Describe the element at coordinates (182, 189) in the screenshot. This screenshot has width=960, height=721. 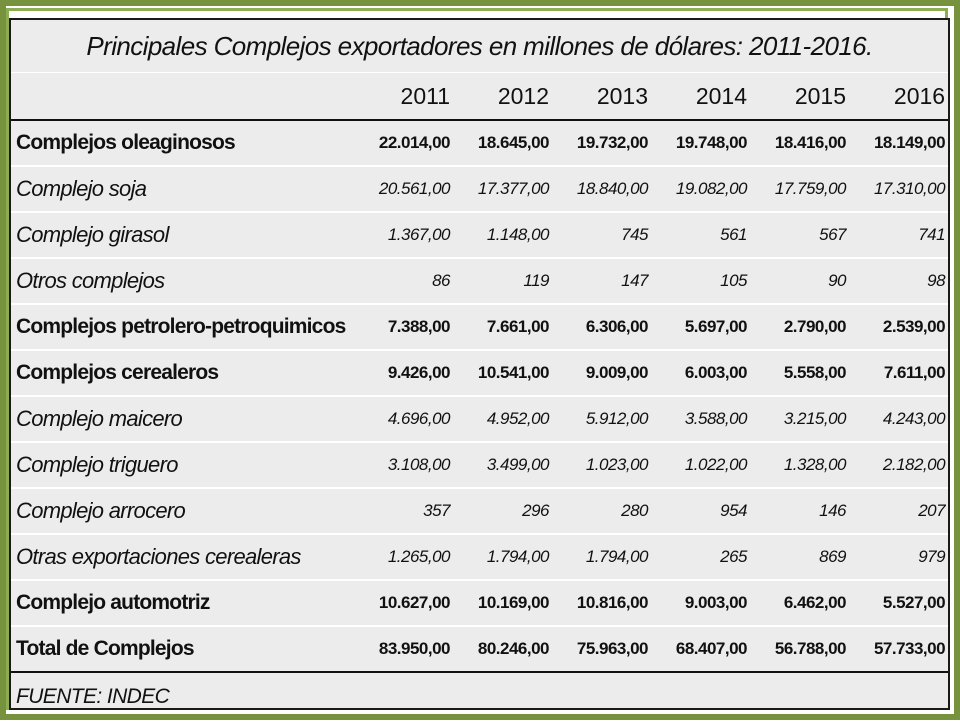
I see `row-label: Complejo soja` at that location.